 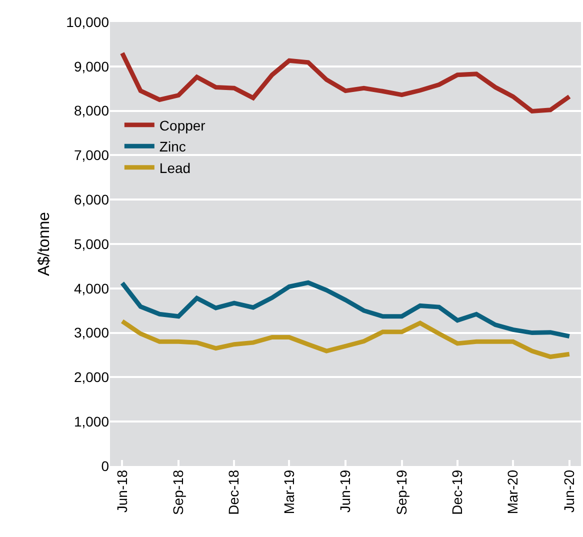 I want to click on y-tick-label: 10,000, so click(x=88, y=22).